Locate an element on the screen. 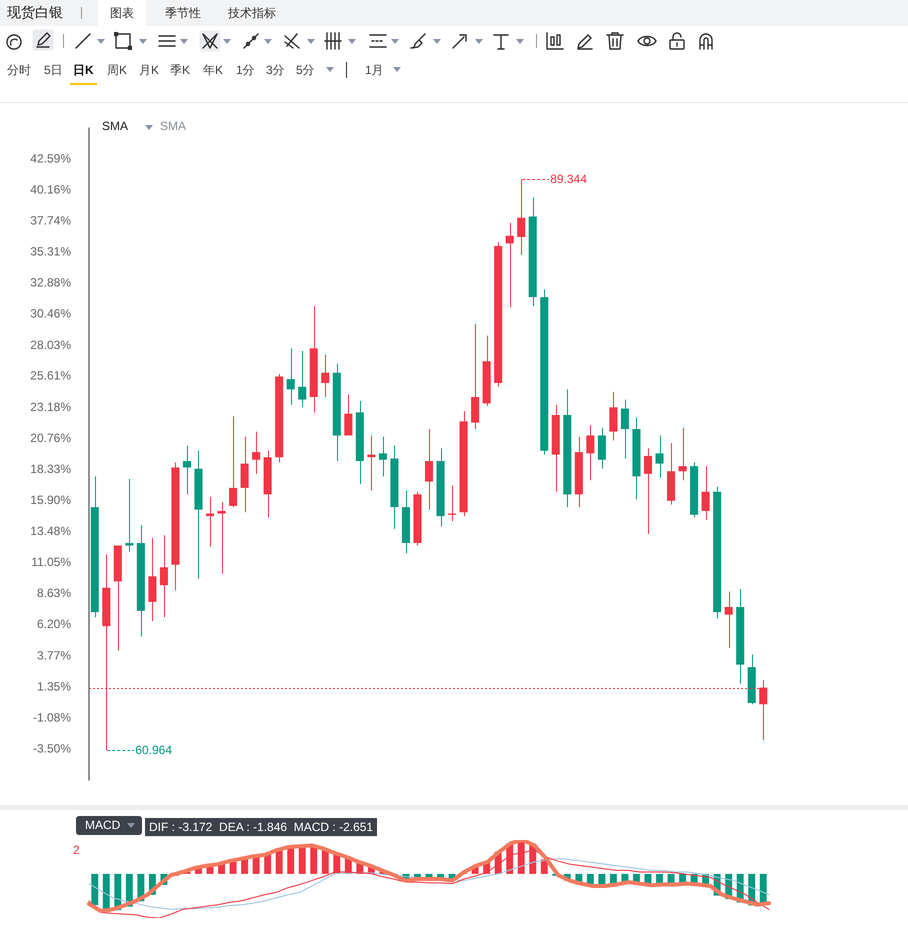  y-tick-label: 6.20% is located at coordinates (54, 624).